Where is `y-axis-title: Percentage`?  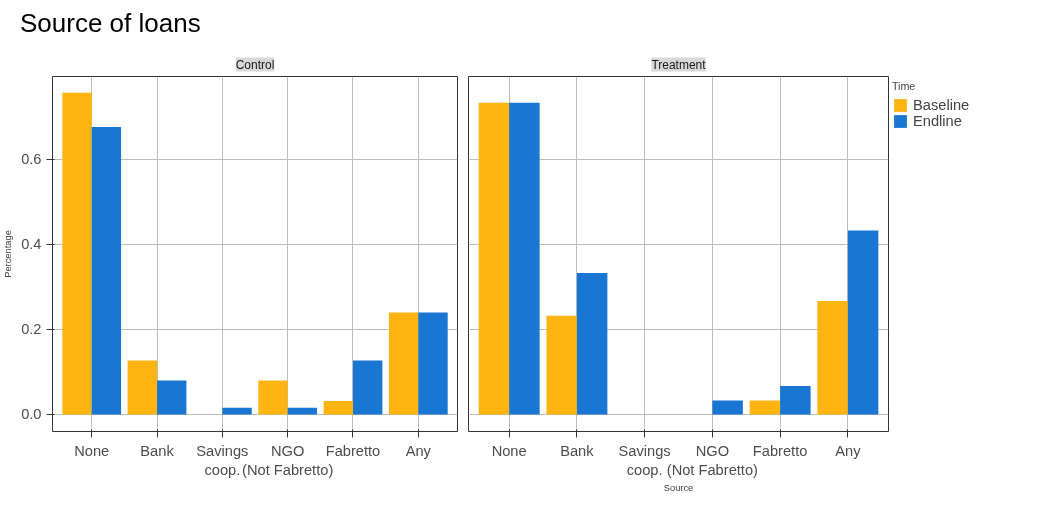 y-axis-title: Percentage is located at coordinates (8, 254).